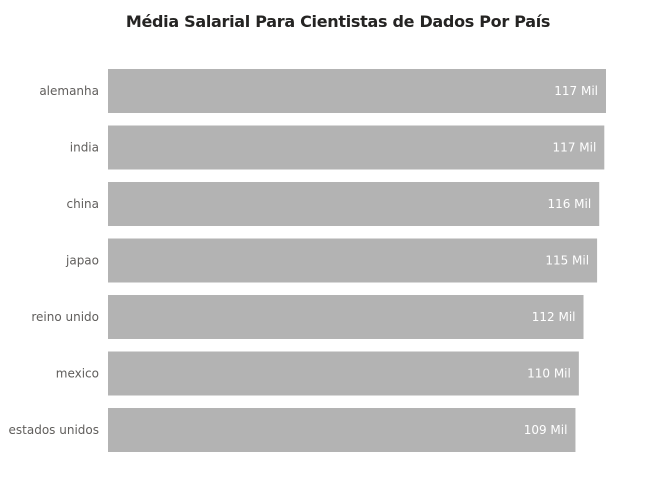  Describe the element at coordinates (353, 260) in the screenshot. I see `bar-japao` at that location.